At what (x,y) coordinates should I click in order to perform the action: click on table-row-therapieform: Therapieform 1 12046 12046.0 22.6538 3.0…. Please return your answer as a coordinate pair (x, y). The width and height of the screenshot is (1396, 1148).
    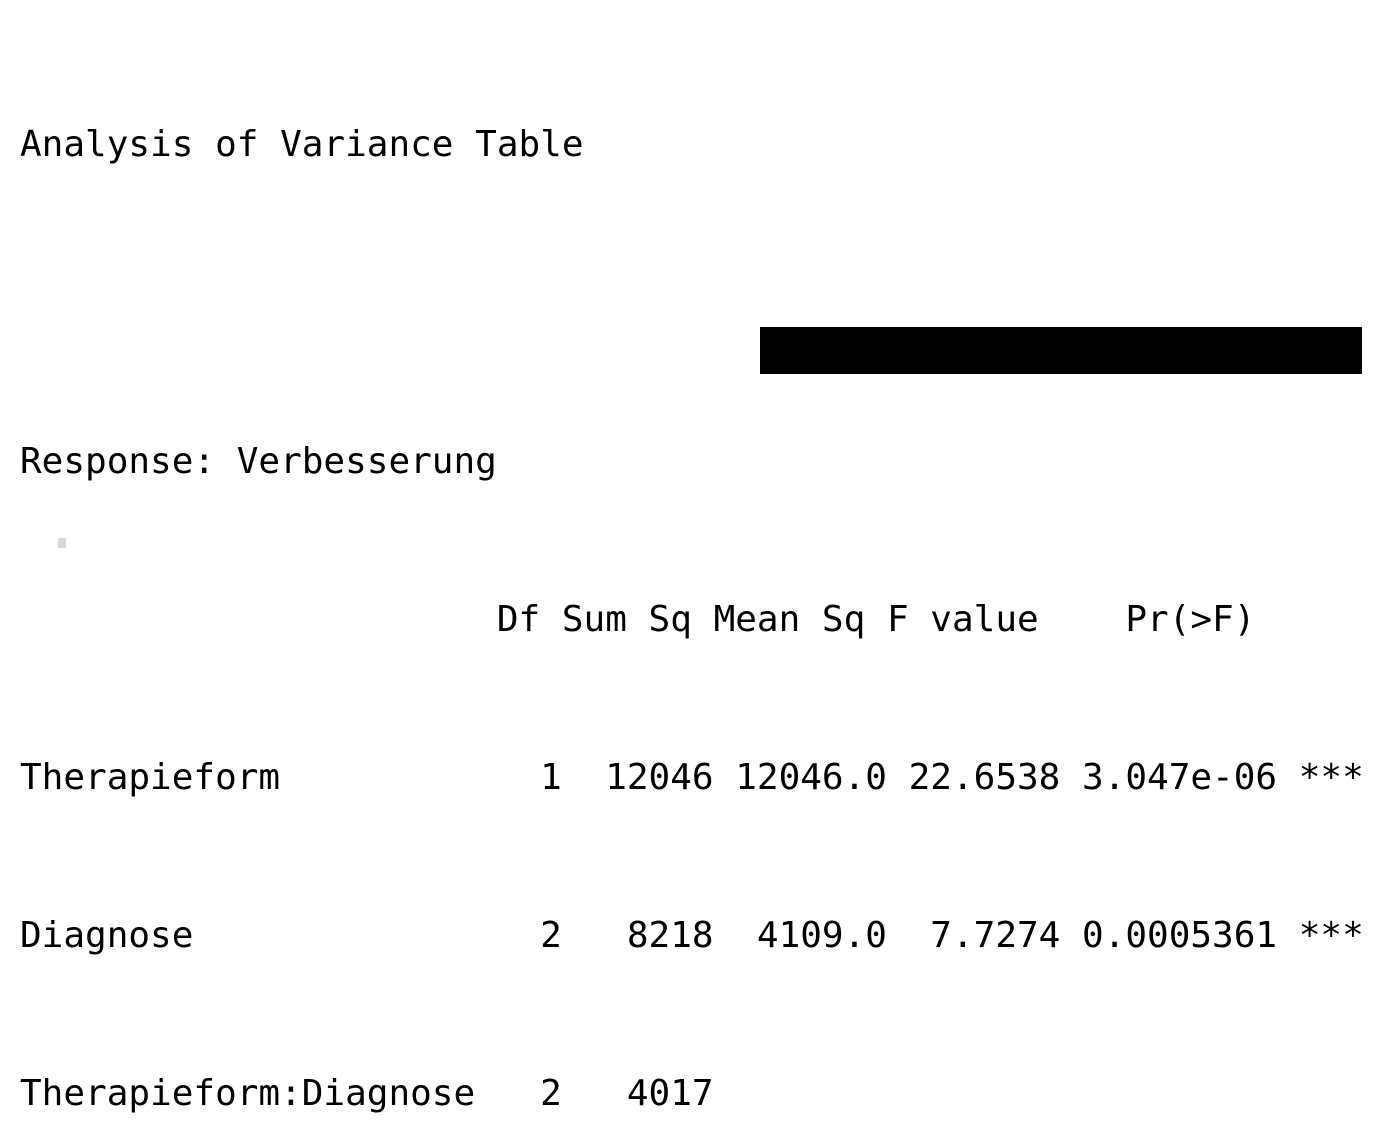
    Looking at the image, I should click on (692, 777).